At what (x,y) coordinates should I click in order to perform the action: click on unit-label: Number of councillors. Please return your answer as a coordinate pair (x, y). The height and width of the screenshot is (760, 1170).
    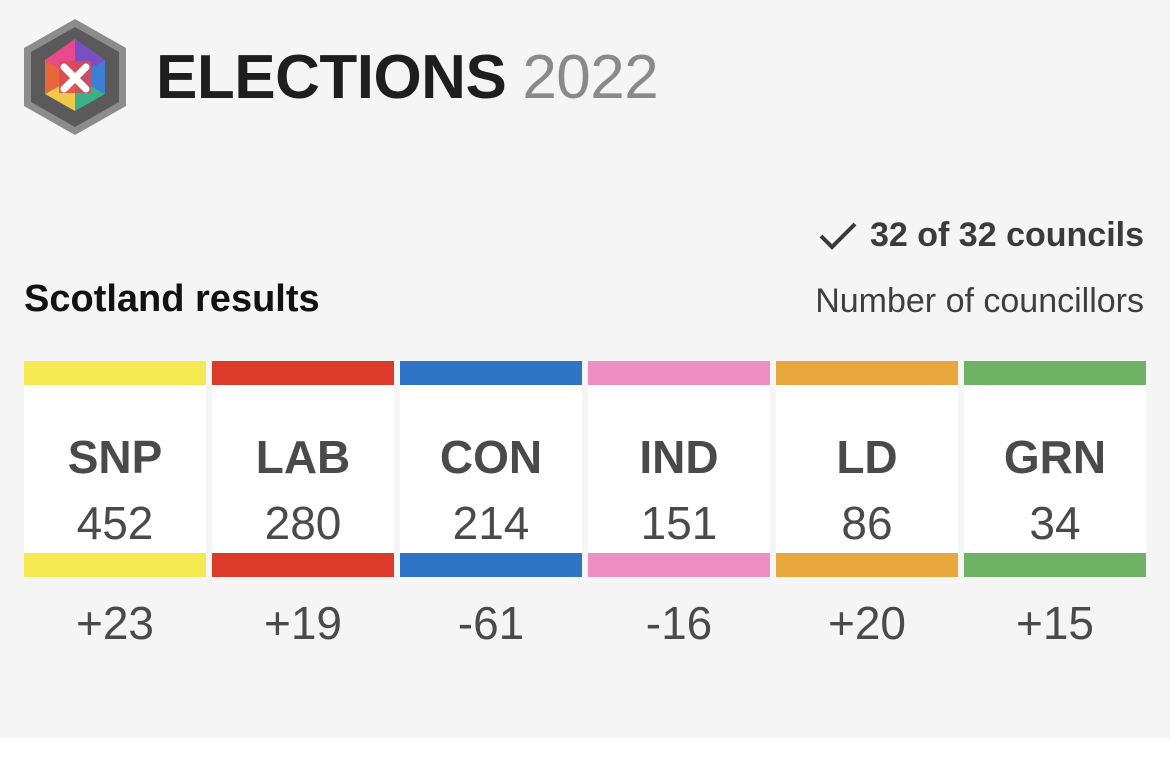
    Looking at the image, I should click on (979, 301).